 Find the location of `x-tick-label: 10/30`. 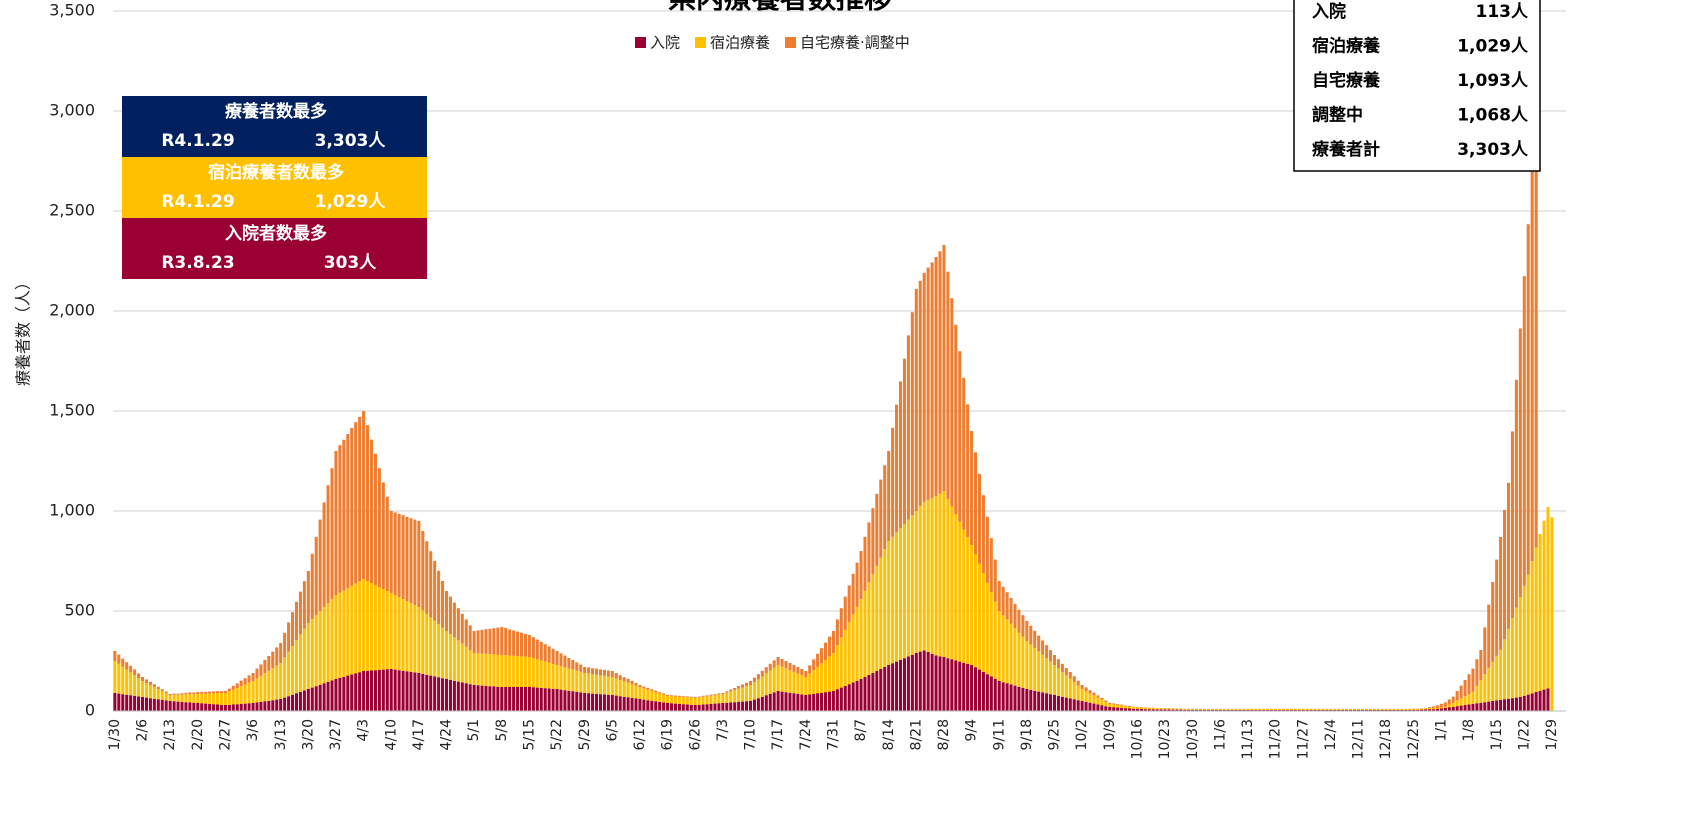

x-tick-label: 10/30 is located at coordinates (1193, 739).